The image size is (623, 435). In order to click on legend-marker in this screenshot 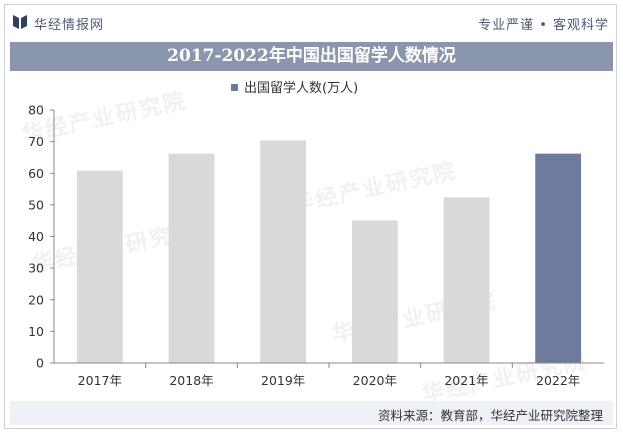, I will do `click(234, 87)`.